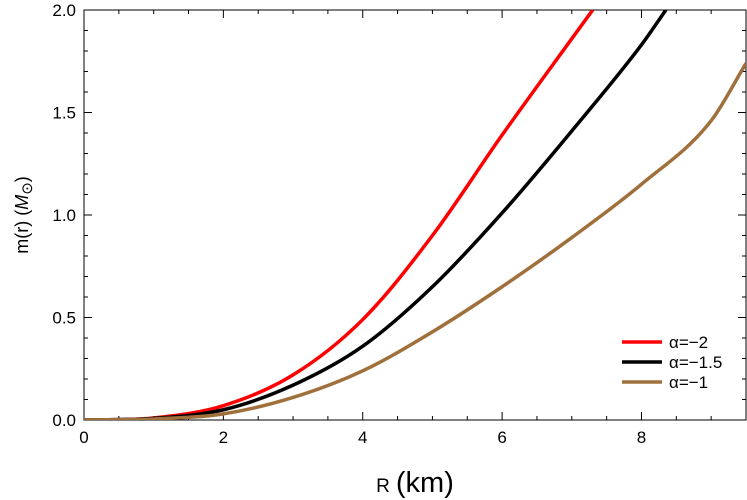  What do you see at coordinates (64, 318) in the screenshot?
I see `y-tick-label: 0.5` at bounding box center [64, 318].